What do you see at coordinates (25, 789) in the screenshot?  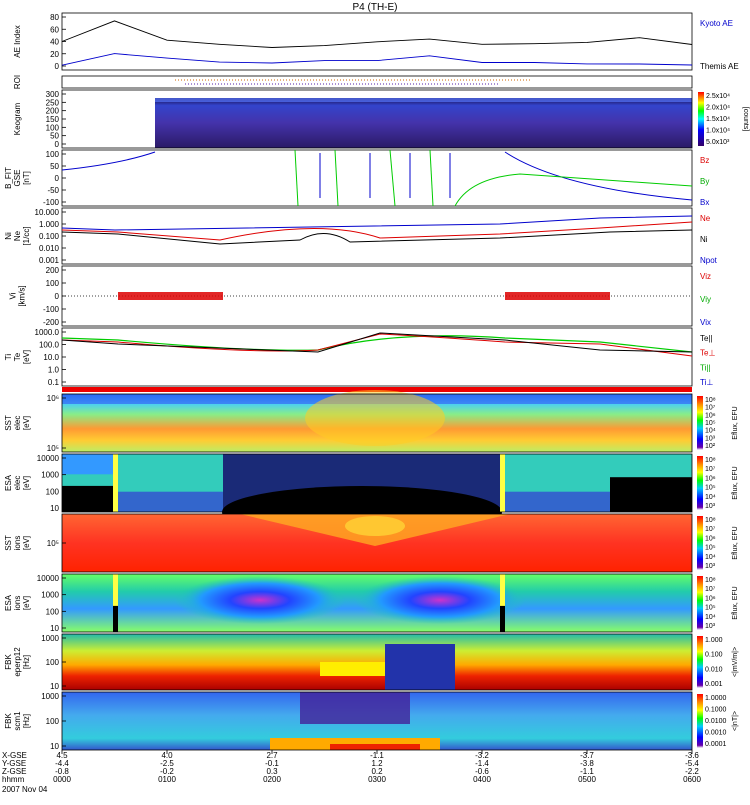 I see `date-label: 2007 Nov 04` at bounding box center [25, 789].